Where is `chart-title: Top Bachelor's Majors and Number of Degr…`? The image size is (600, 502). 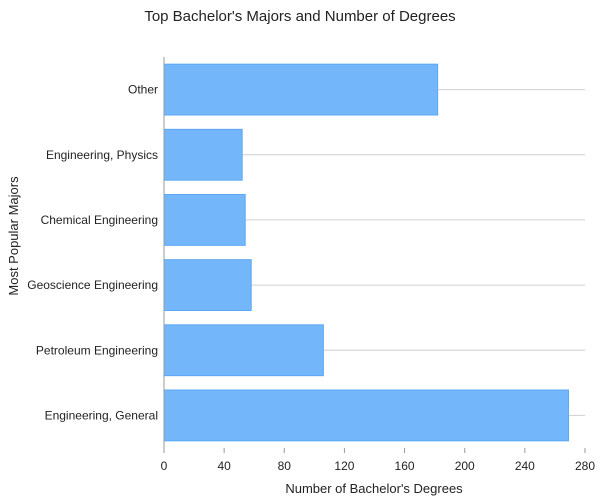 chart-title: Top Bachelor's Majors and Number of Degr… is located at coordinates (299, 16).